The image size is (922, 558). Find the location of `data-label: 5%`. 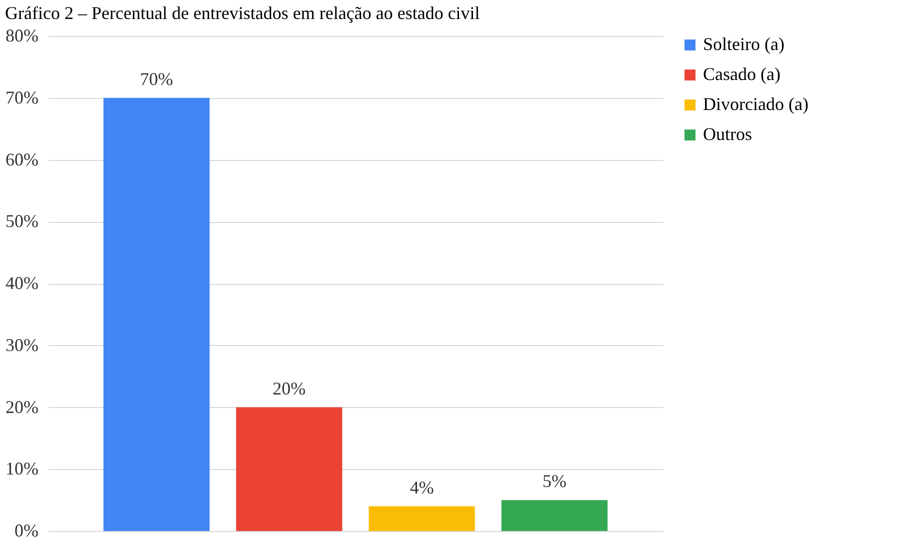

data-label: 5% is located at coordinates (554, 481).